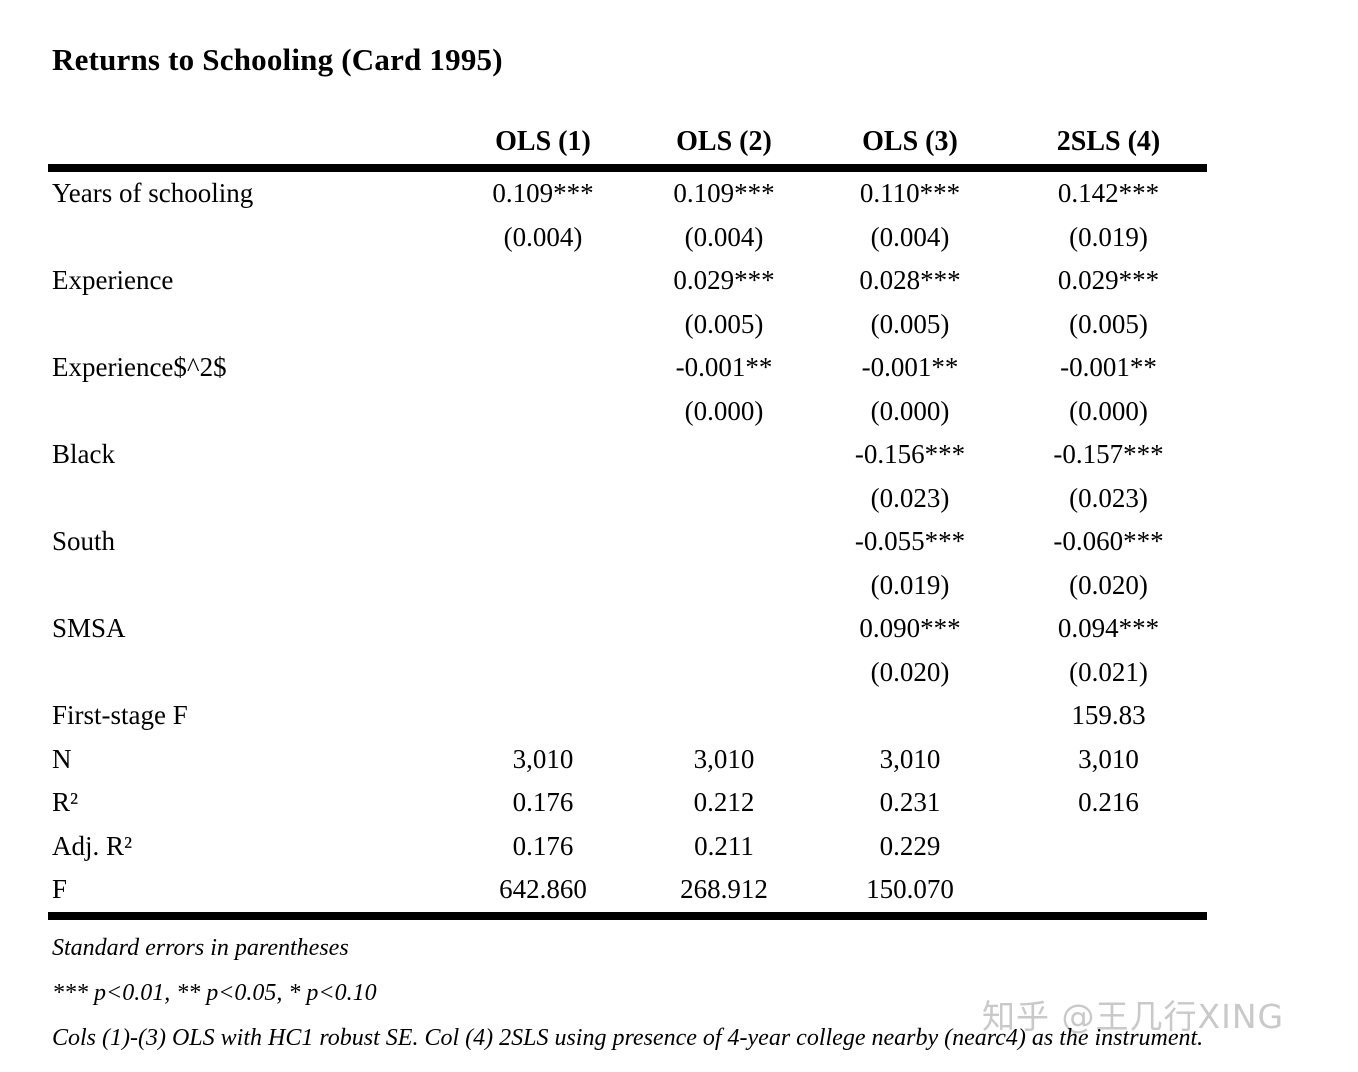  Describe the element at coordinates (65, 802) in the screenshot. I see `row-label: R²` at that location.